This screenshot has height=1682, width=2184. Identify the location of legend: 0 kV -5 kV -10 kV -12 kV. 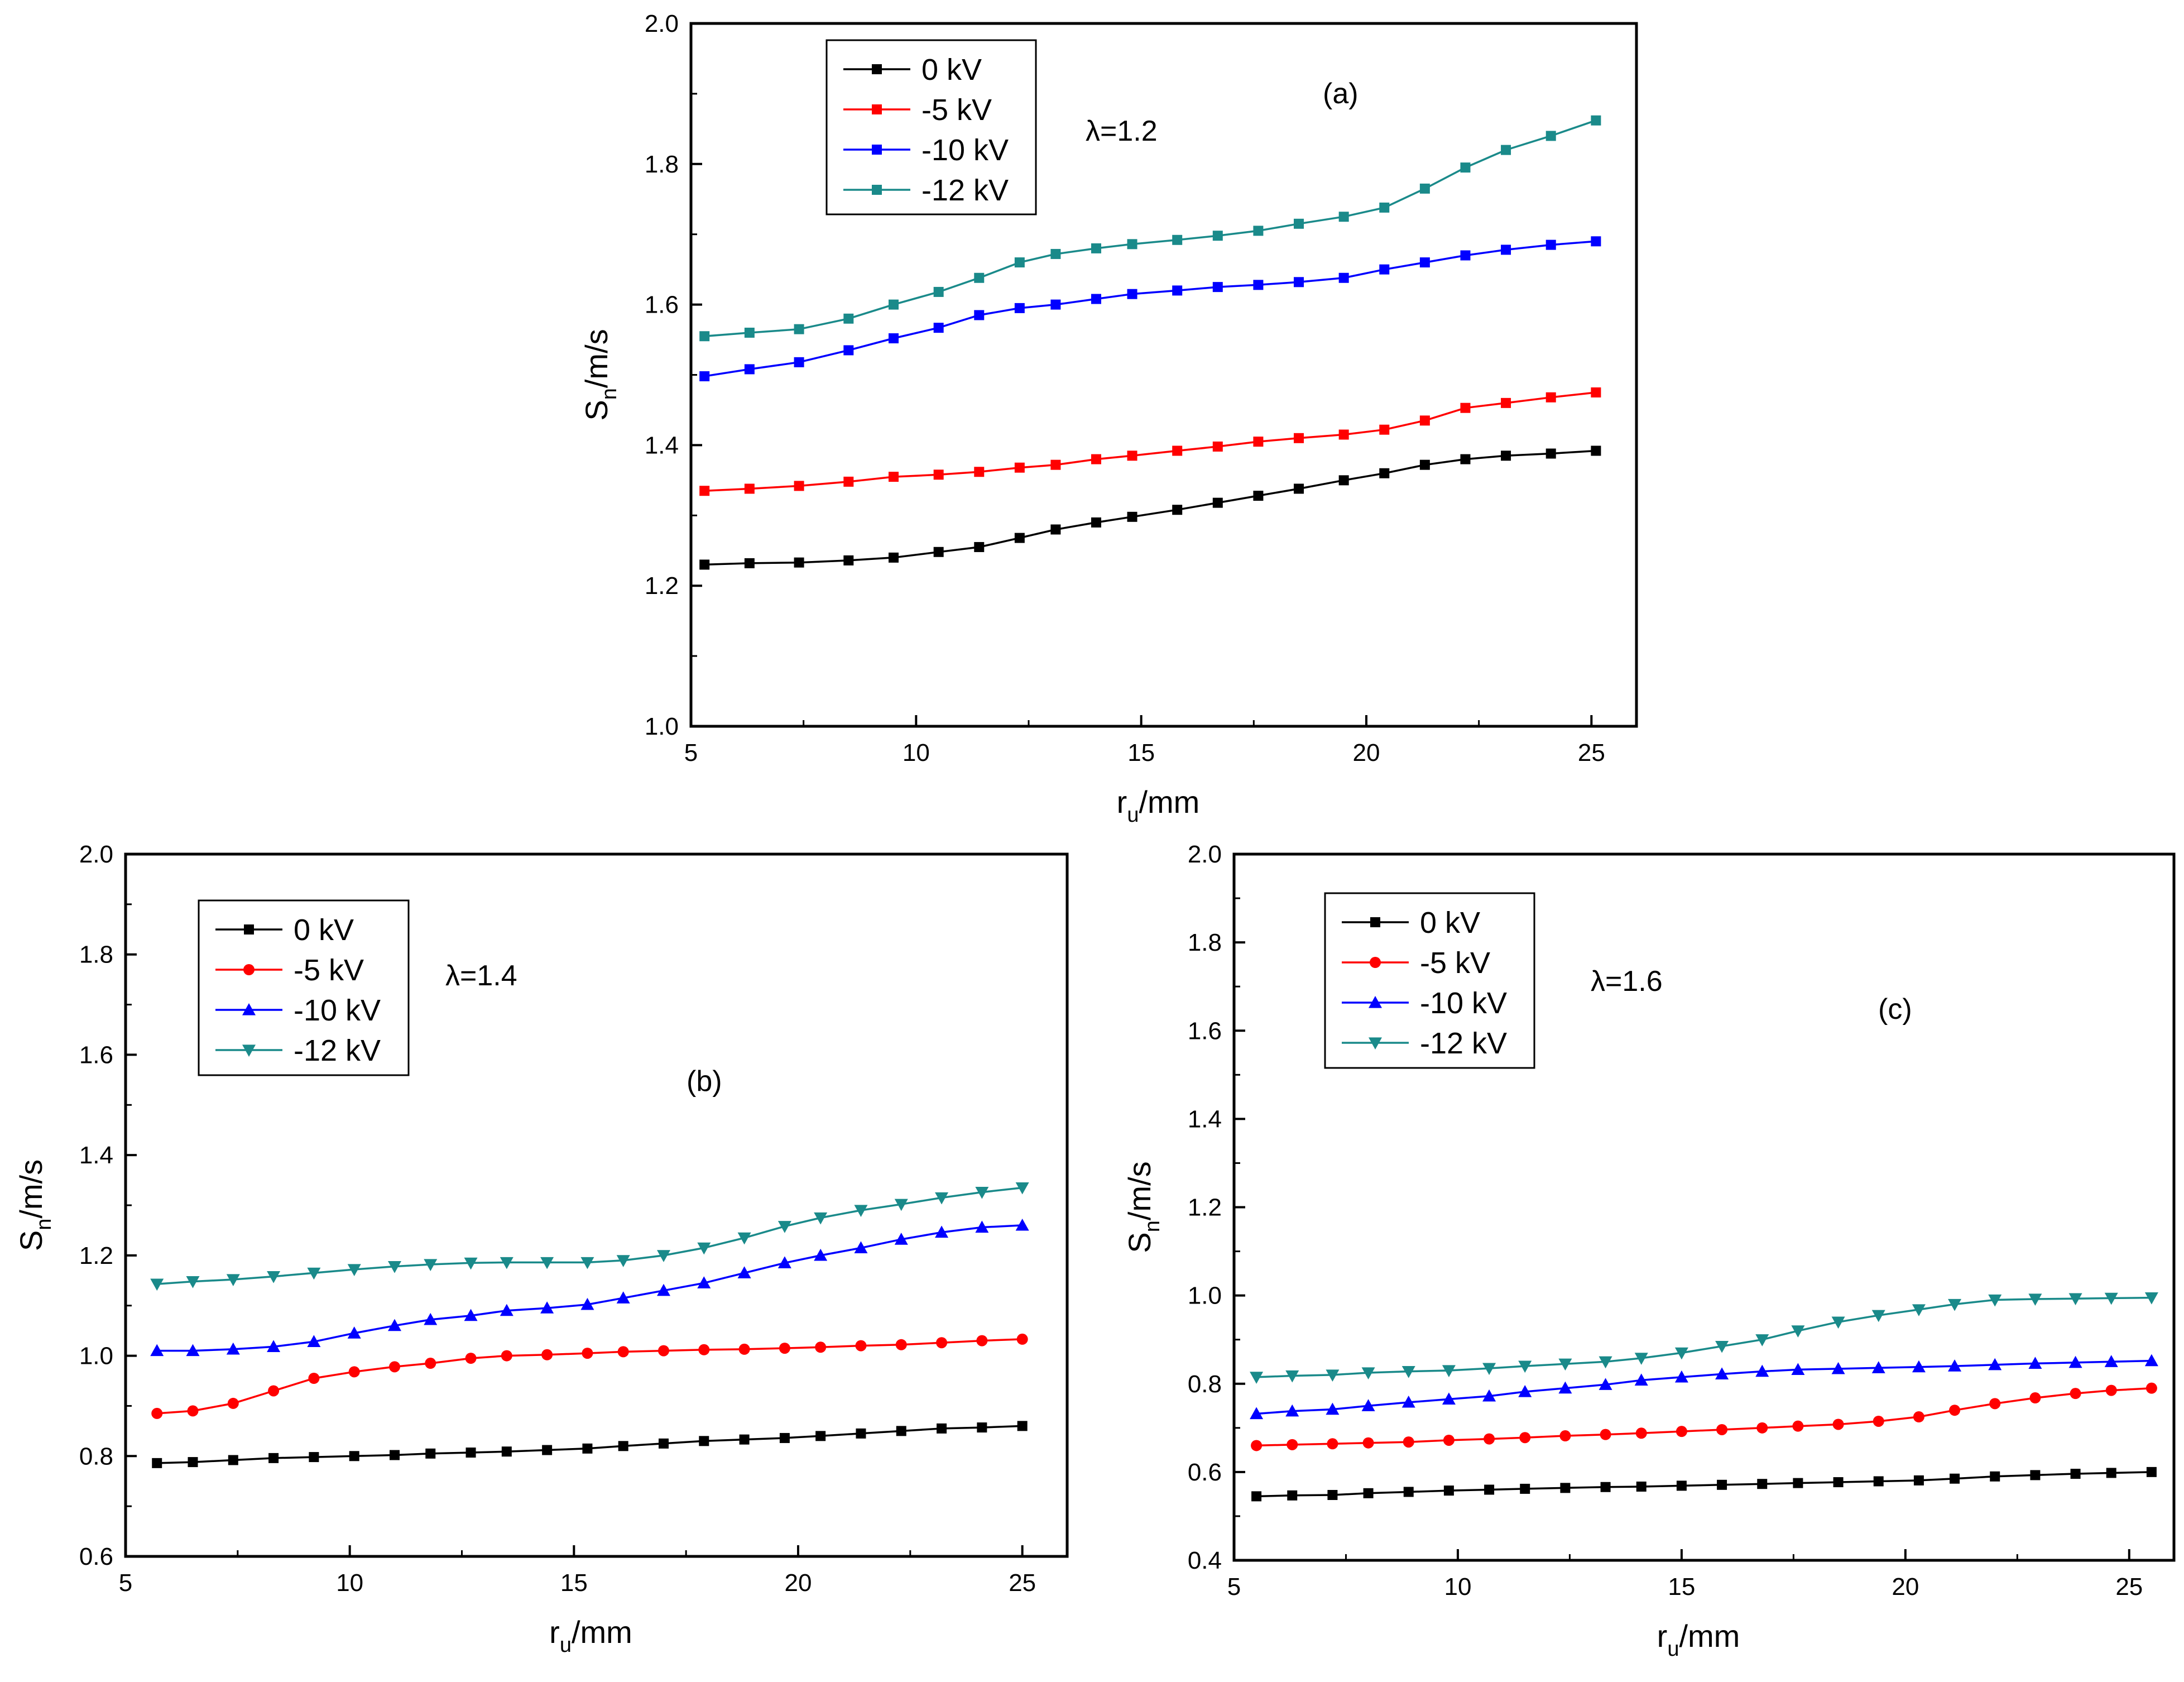
(304, 987).